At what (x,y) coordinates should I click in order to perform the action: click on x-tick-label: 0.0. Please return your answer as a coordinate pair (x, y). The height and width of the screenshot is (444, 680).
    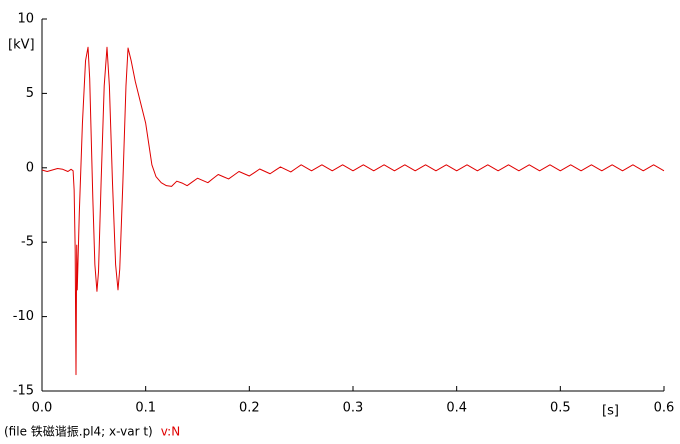
    Looking at the image, I should click on (42, 408).